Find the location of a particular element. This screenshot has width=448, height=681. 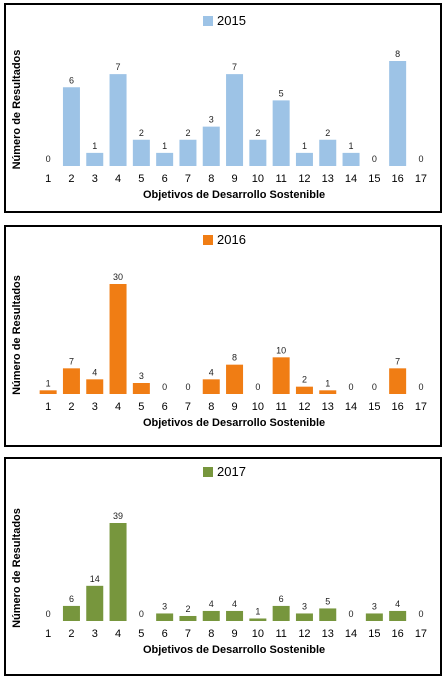

value-label-1: 0 is located at coordinates (48, 614).